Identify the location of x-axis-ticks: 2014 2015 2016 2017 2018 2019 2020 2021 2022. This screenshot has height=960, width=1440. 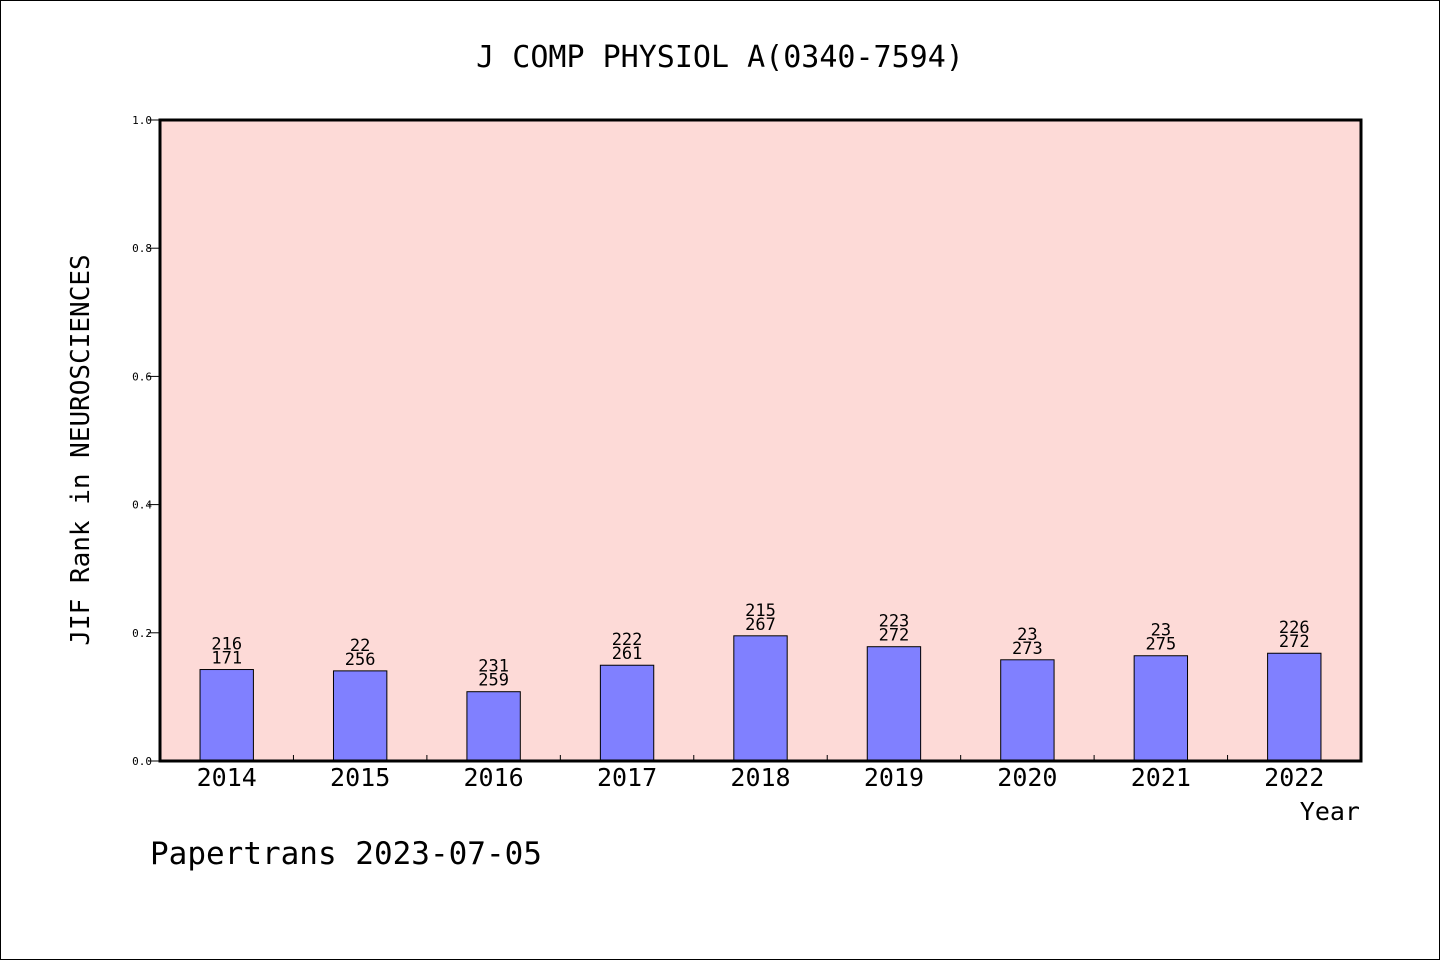
(760, 773).